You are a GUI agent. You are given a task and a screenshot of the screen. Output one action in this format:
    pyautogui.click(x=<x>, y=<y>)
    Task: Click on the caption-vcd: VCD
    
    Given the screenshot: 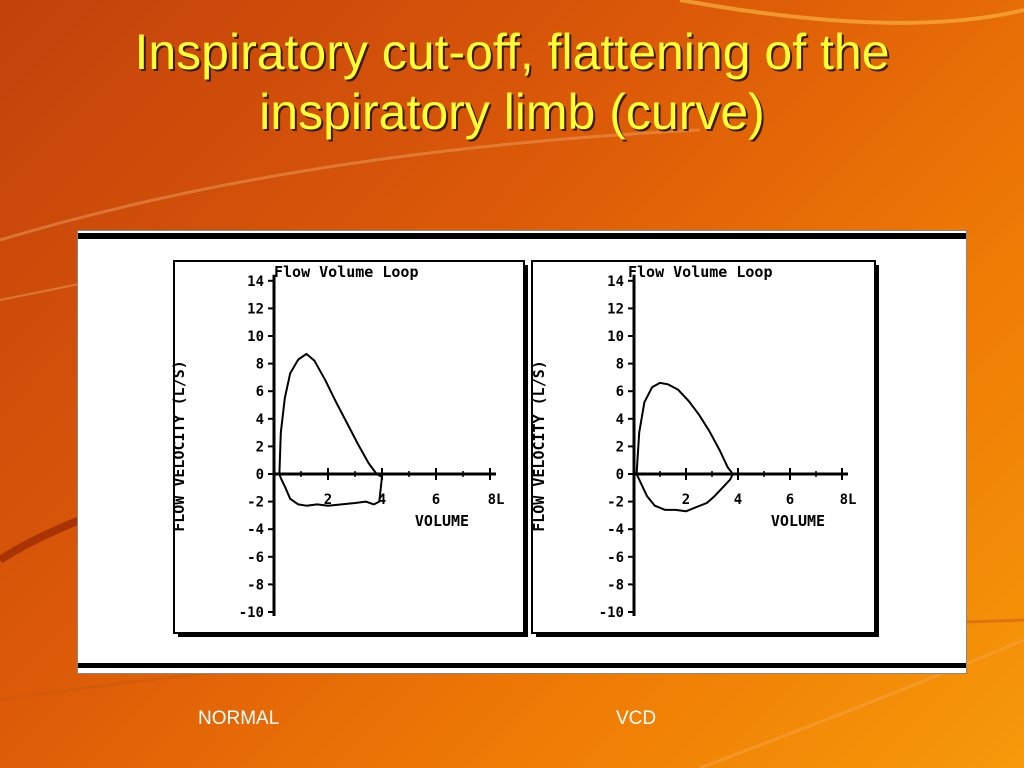 What is the action you would take?
    pyautogui.click(x=636, y=718)
    